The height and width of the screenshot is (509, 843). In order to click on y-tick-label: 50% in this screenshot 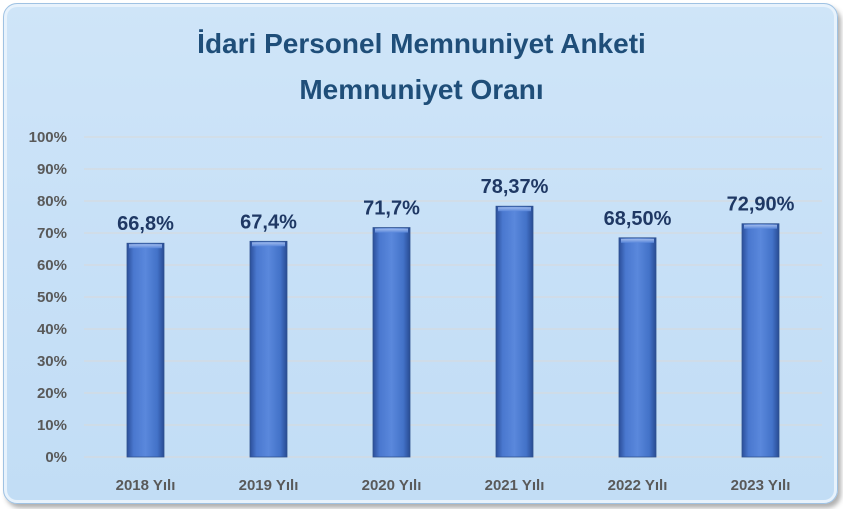, I will do `click(52, 297)`.